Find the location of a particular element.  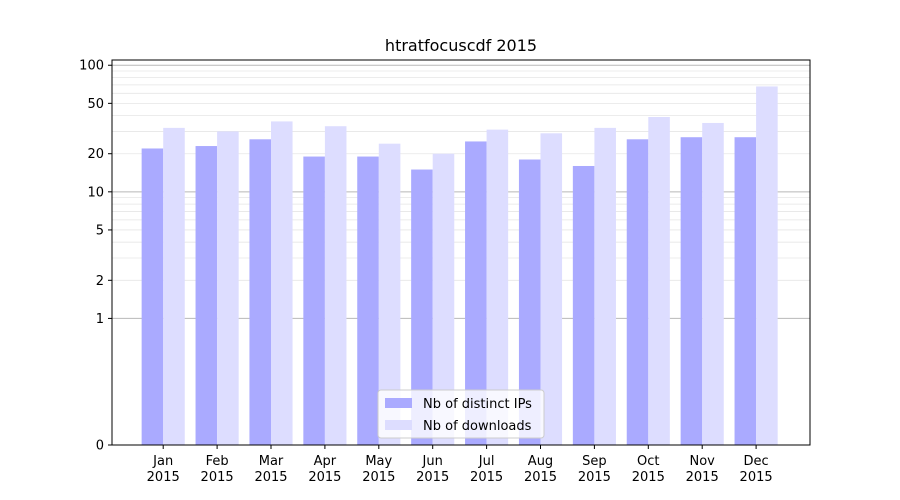

y-tick-label: 5 is located at coordinates (100, 230).